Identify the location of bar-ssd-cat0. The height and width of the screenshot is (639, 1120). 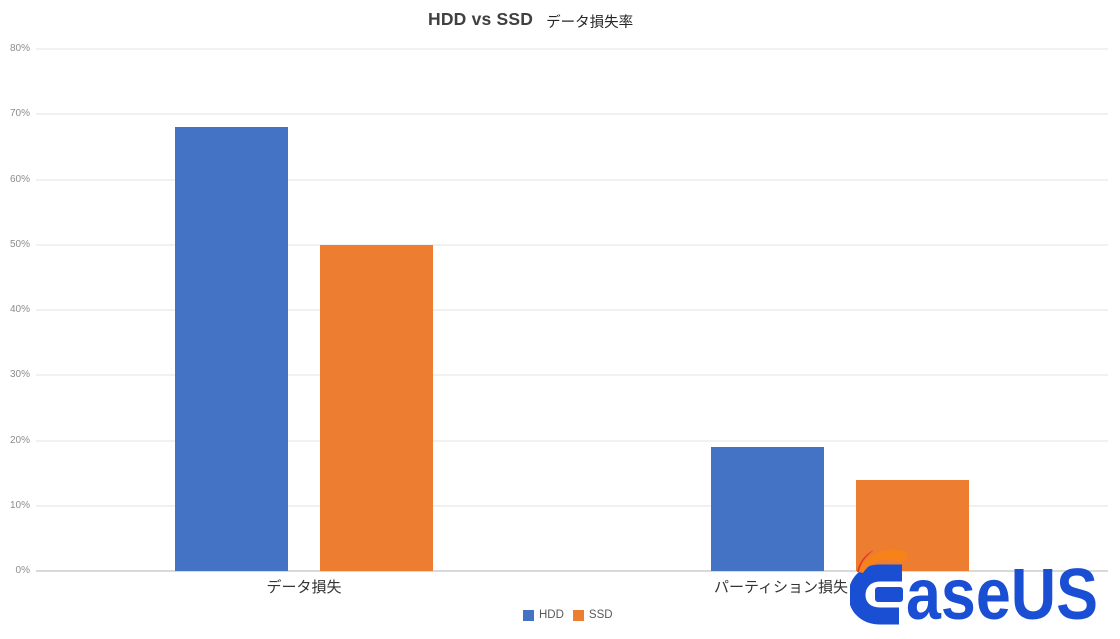
(376, 407).